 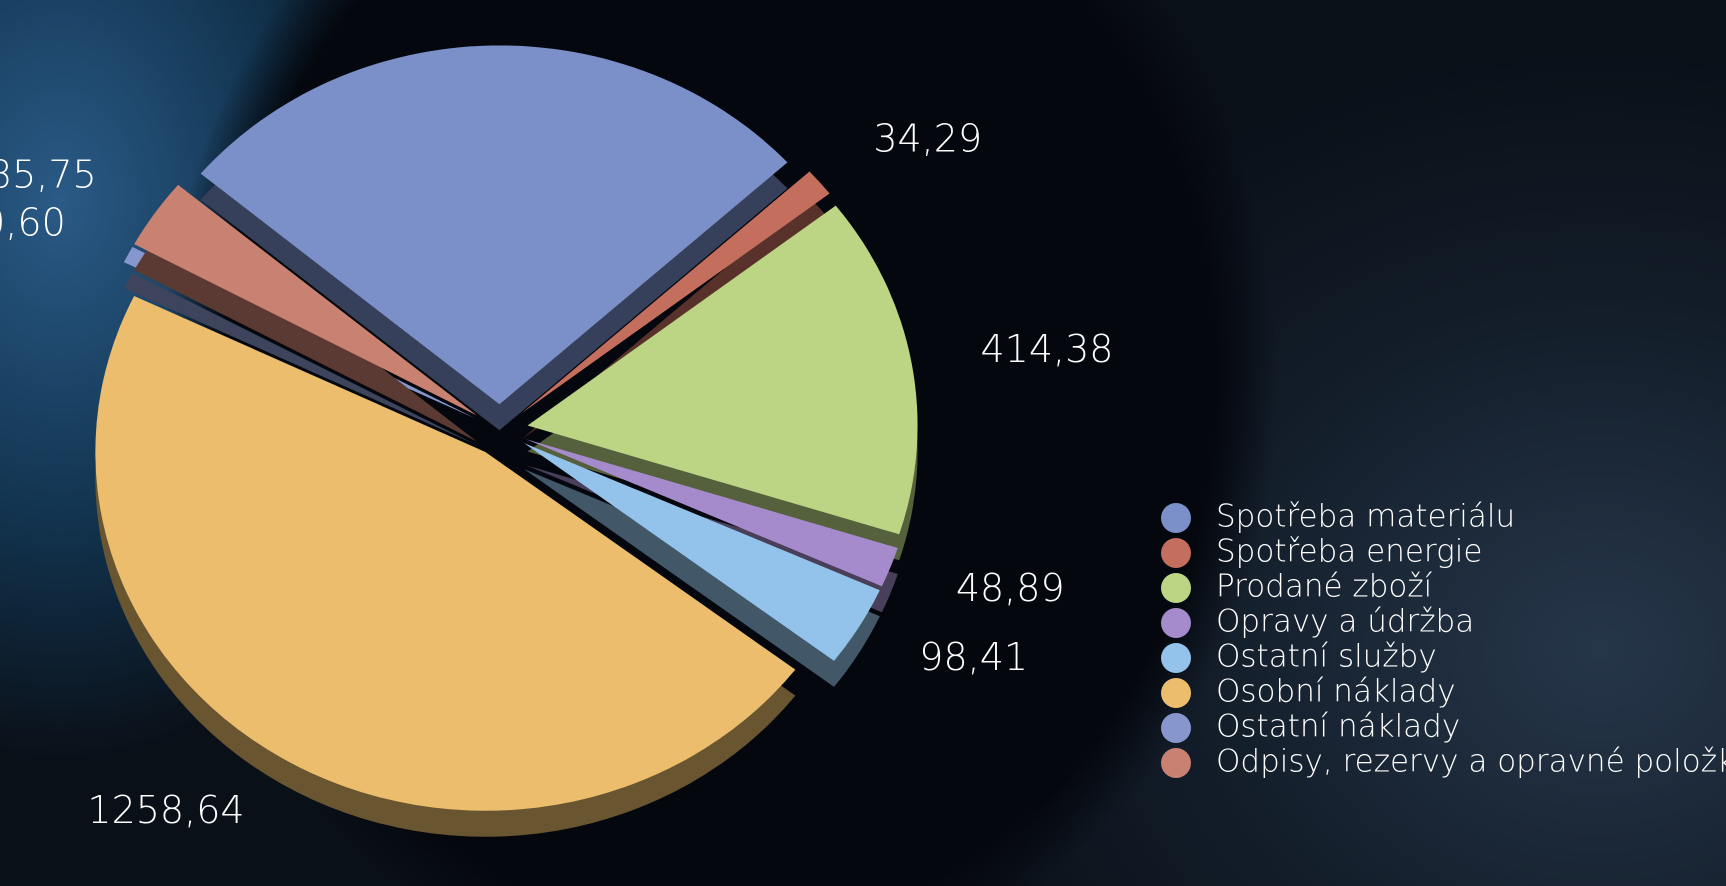 I want to click on value-label: 20,60, so click(x=33, y=223).